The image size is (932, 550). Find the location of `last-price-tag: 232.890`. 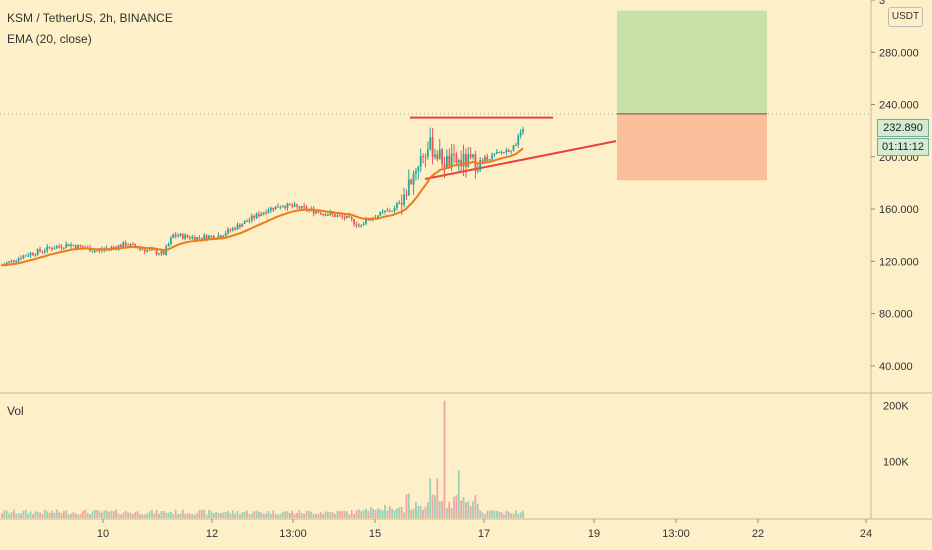

last-price-tag: 232.890 is located at coordinates (903, 128).